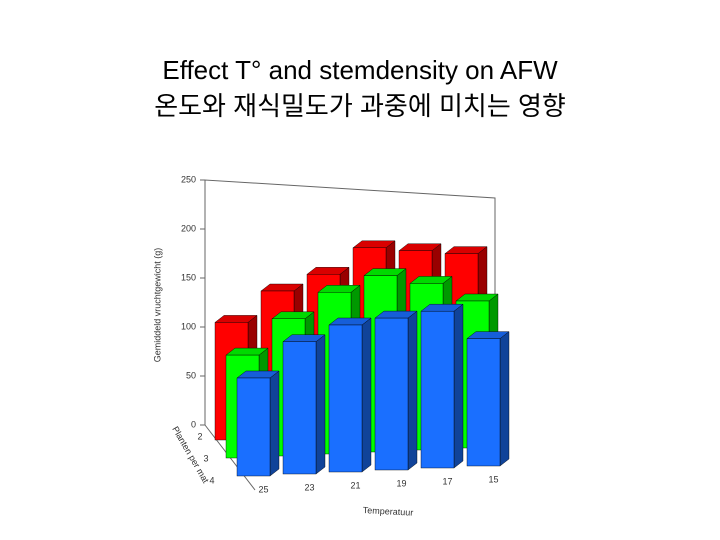  What do you see at coordinates (188, 228) in the screenshot?
I see `y-tick-label: 200` at bounding box center [188, 228].